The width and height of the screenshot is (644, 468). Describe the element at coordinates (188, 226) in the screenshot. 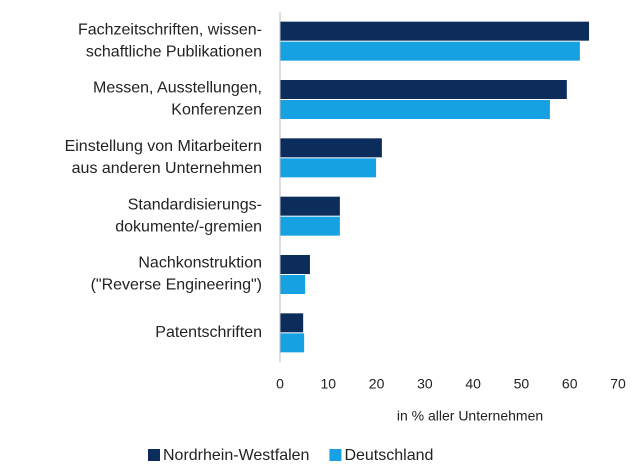

I see `y-tick-label: dokumente/-gremien` at that location.